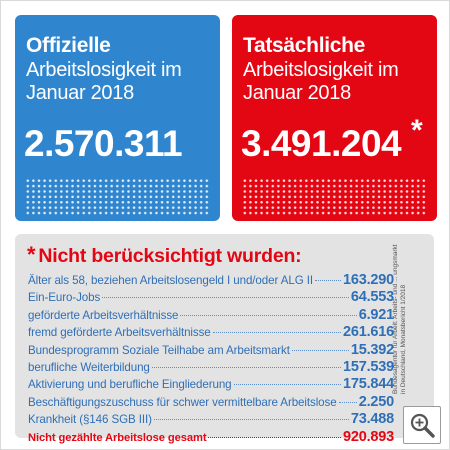 Image resolution: width=450 pixels, height=450 pixels. I want to click on item-value: 73.488, so click(372, 419).